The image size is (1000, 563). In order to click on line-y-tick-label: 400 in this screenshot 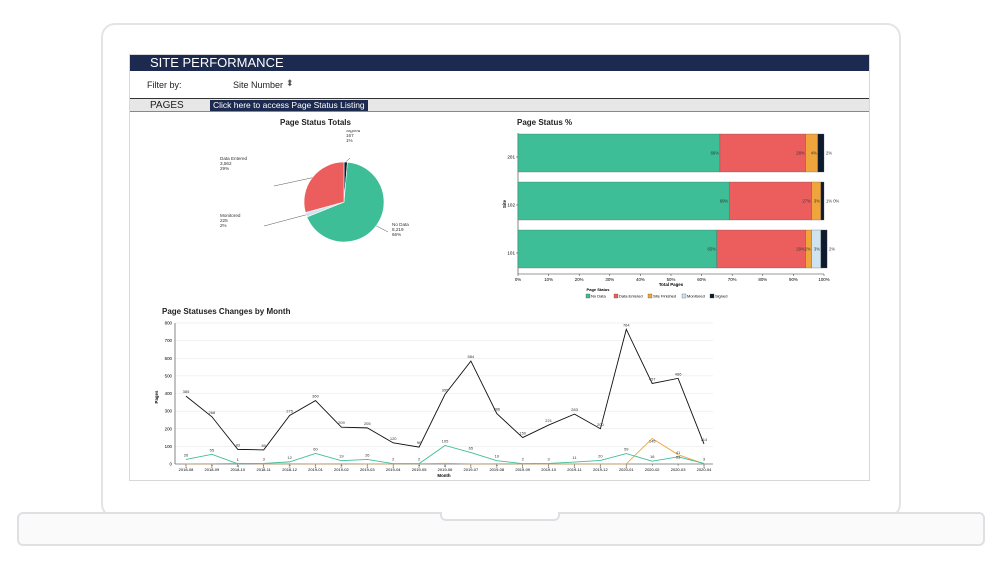, I will do `click(169, 393)`.